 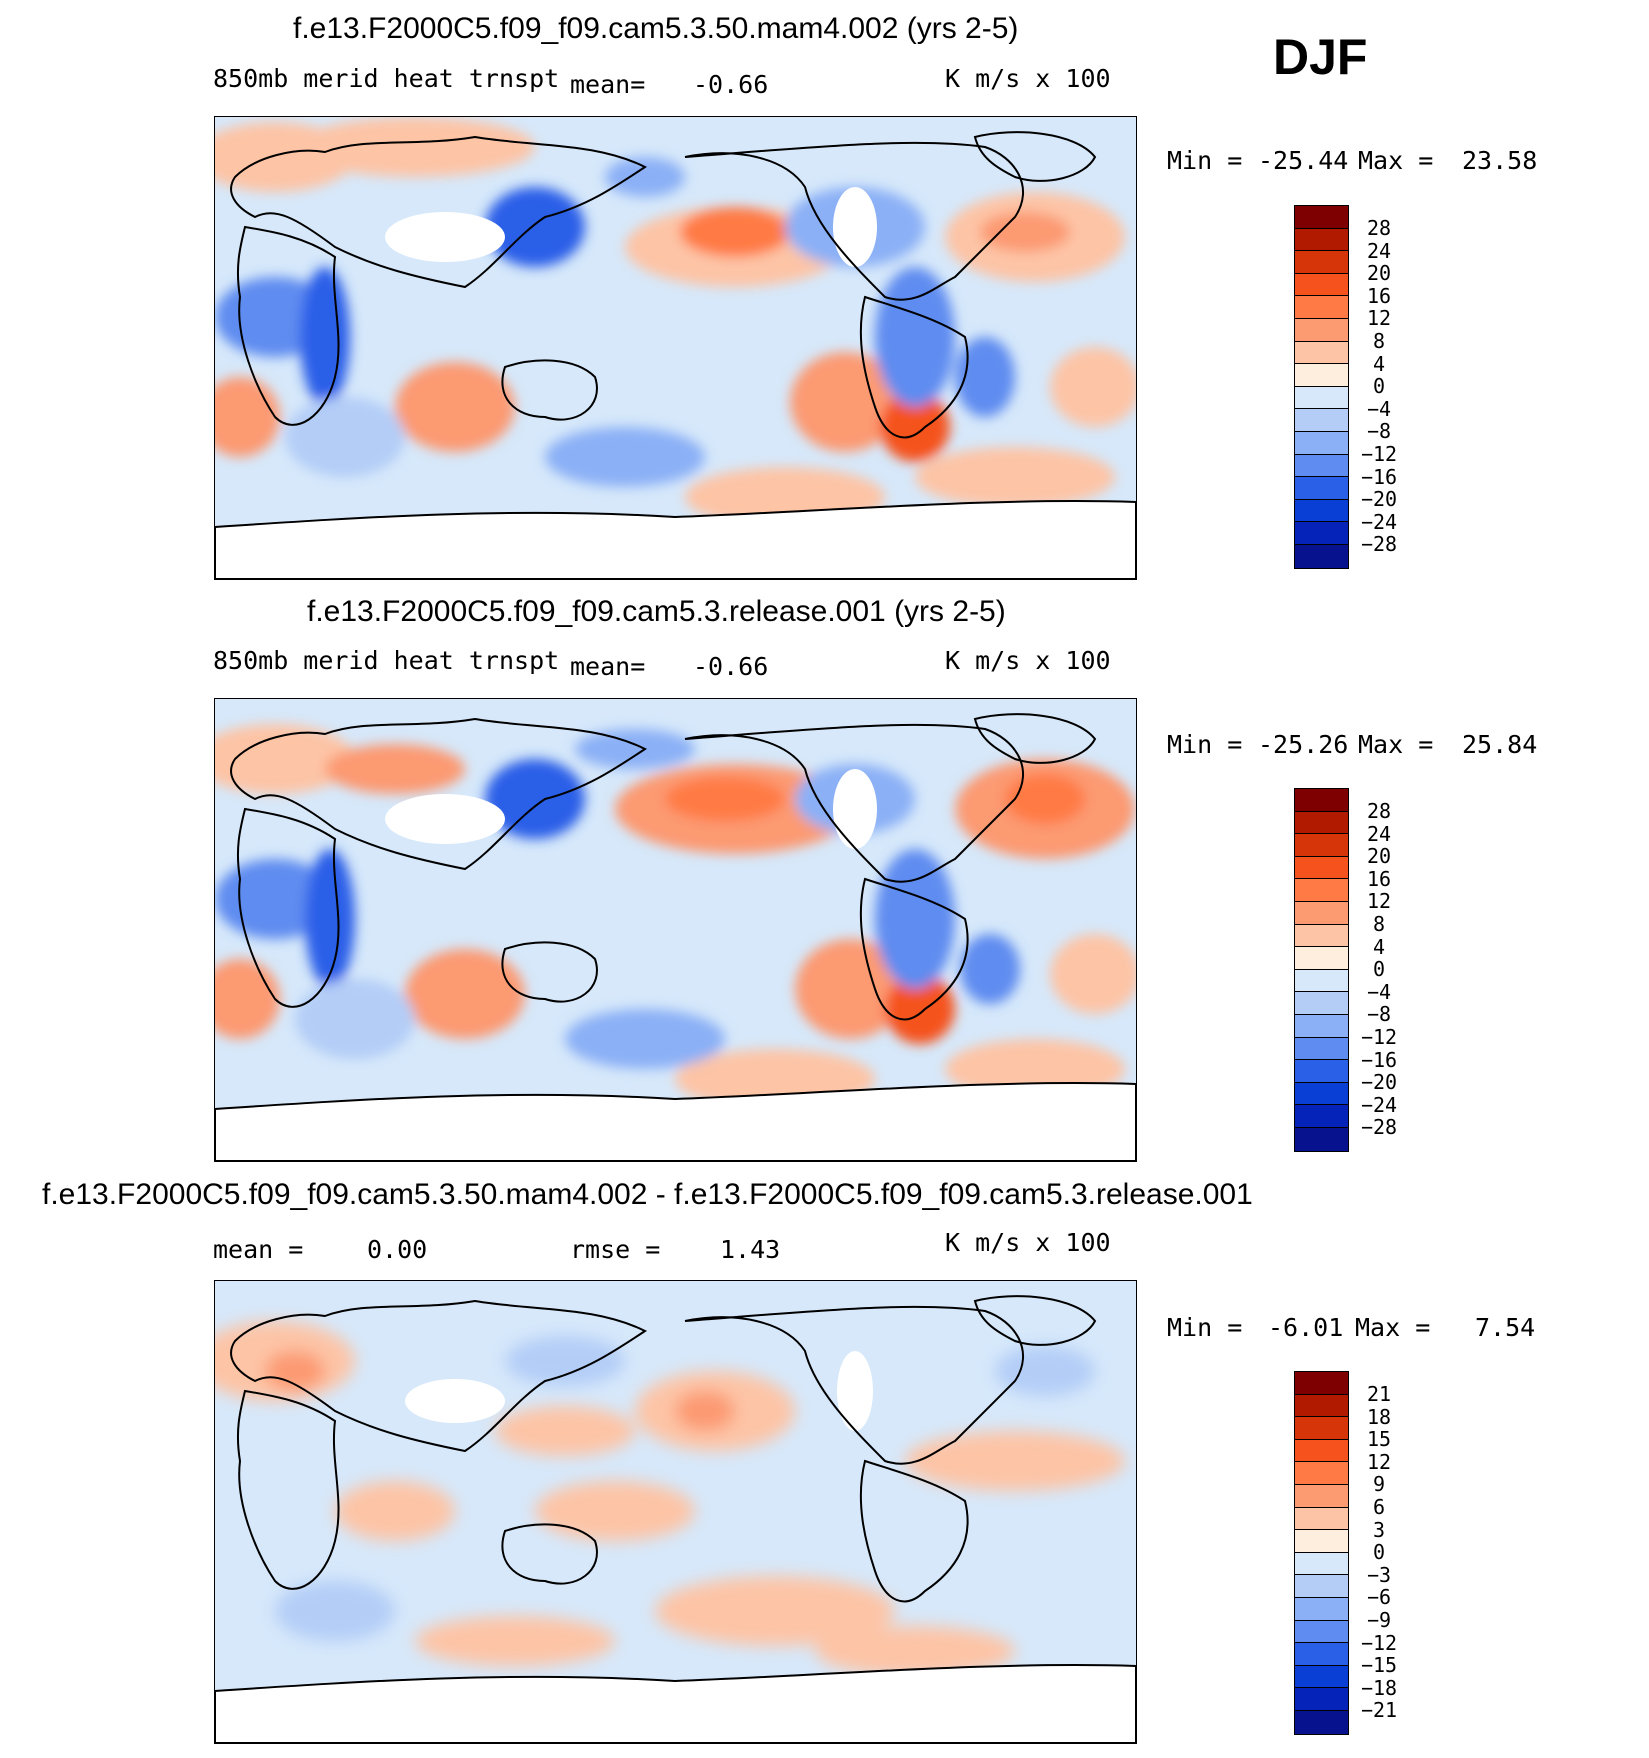 What do you see at coordinates (1379, 1394) in the screenshot?
I see `colorbar-tick-label: 21` at bounding box center [1379, 1394].